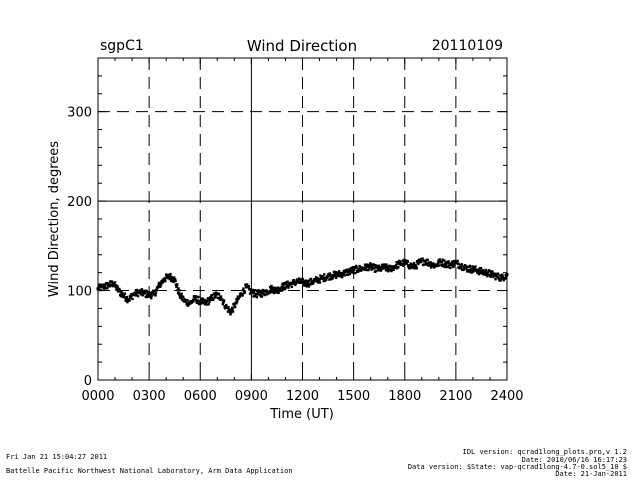 This screenshot has height=480, width=640. What do you see at coordinates (79, 247) in the screenshot?
I see `y-tick-labels: 0 100 200 300` at bounding box center [79, 247].